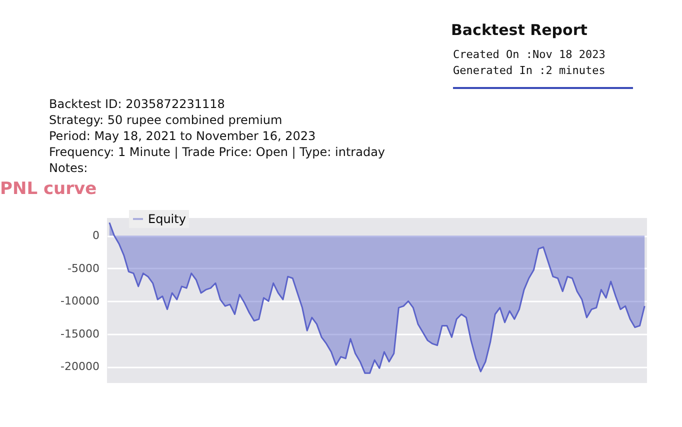  What do you see at coordinates (217, 152) in the screenshot?
I see `text: Frequency: 1 Minute | Trade Price: Open | Type: intraday` at bounding box center [217, 152].